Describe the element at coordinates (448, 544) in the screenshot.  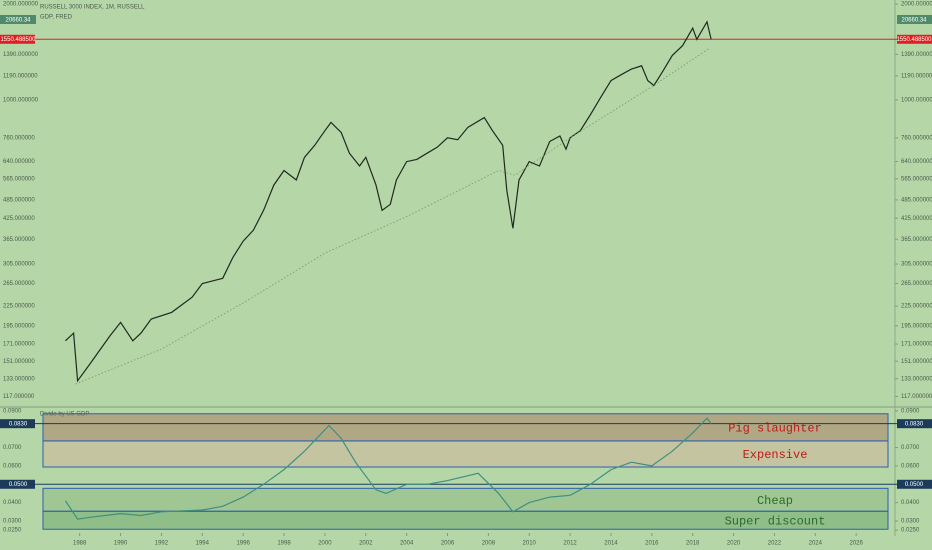
I see `x-tick-label: 2006` at that location.